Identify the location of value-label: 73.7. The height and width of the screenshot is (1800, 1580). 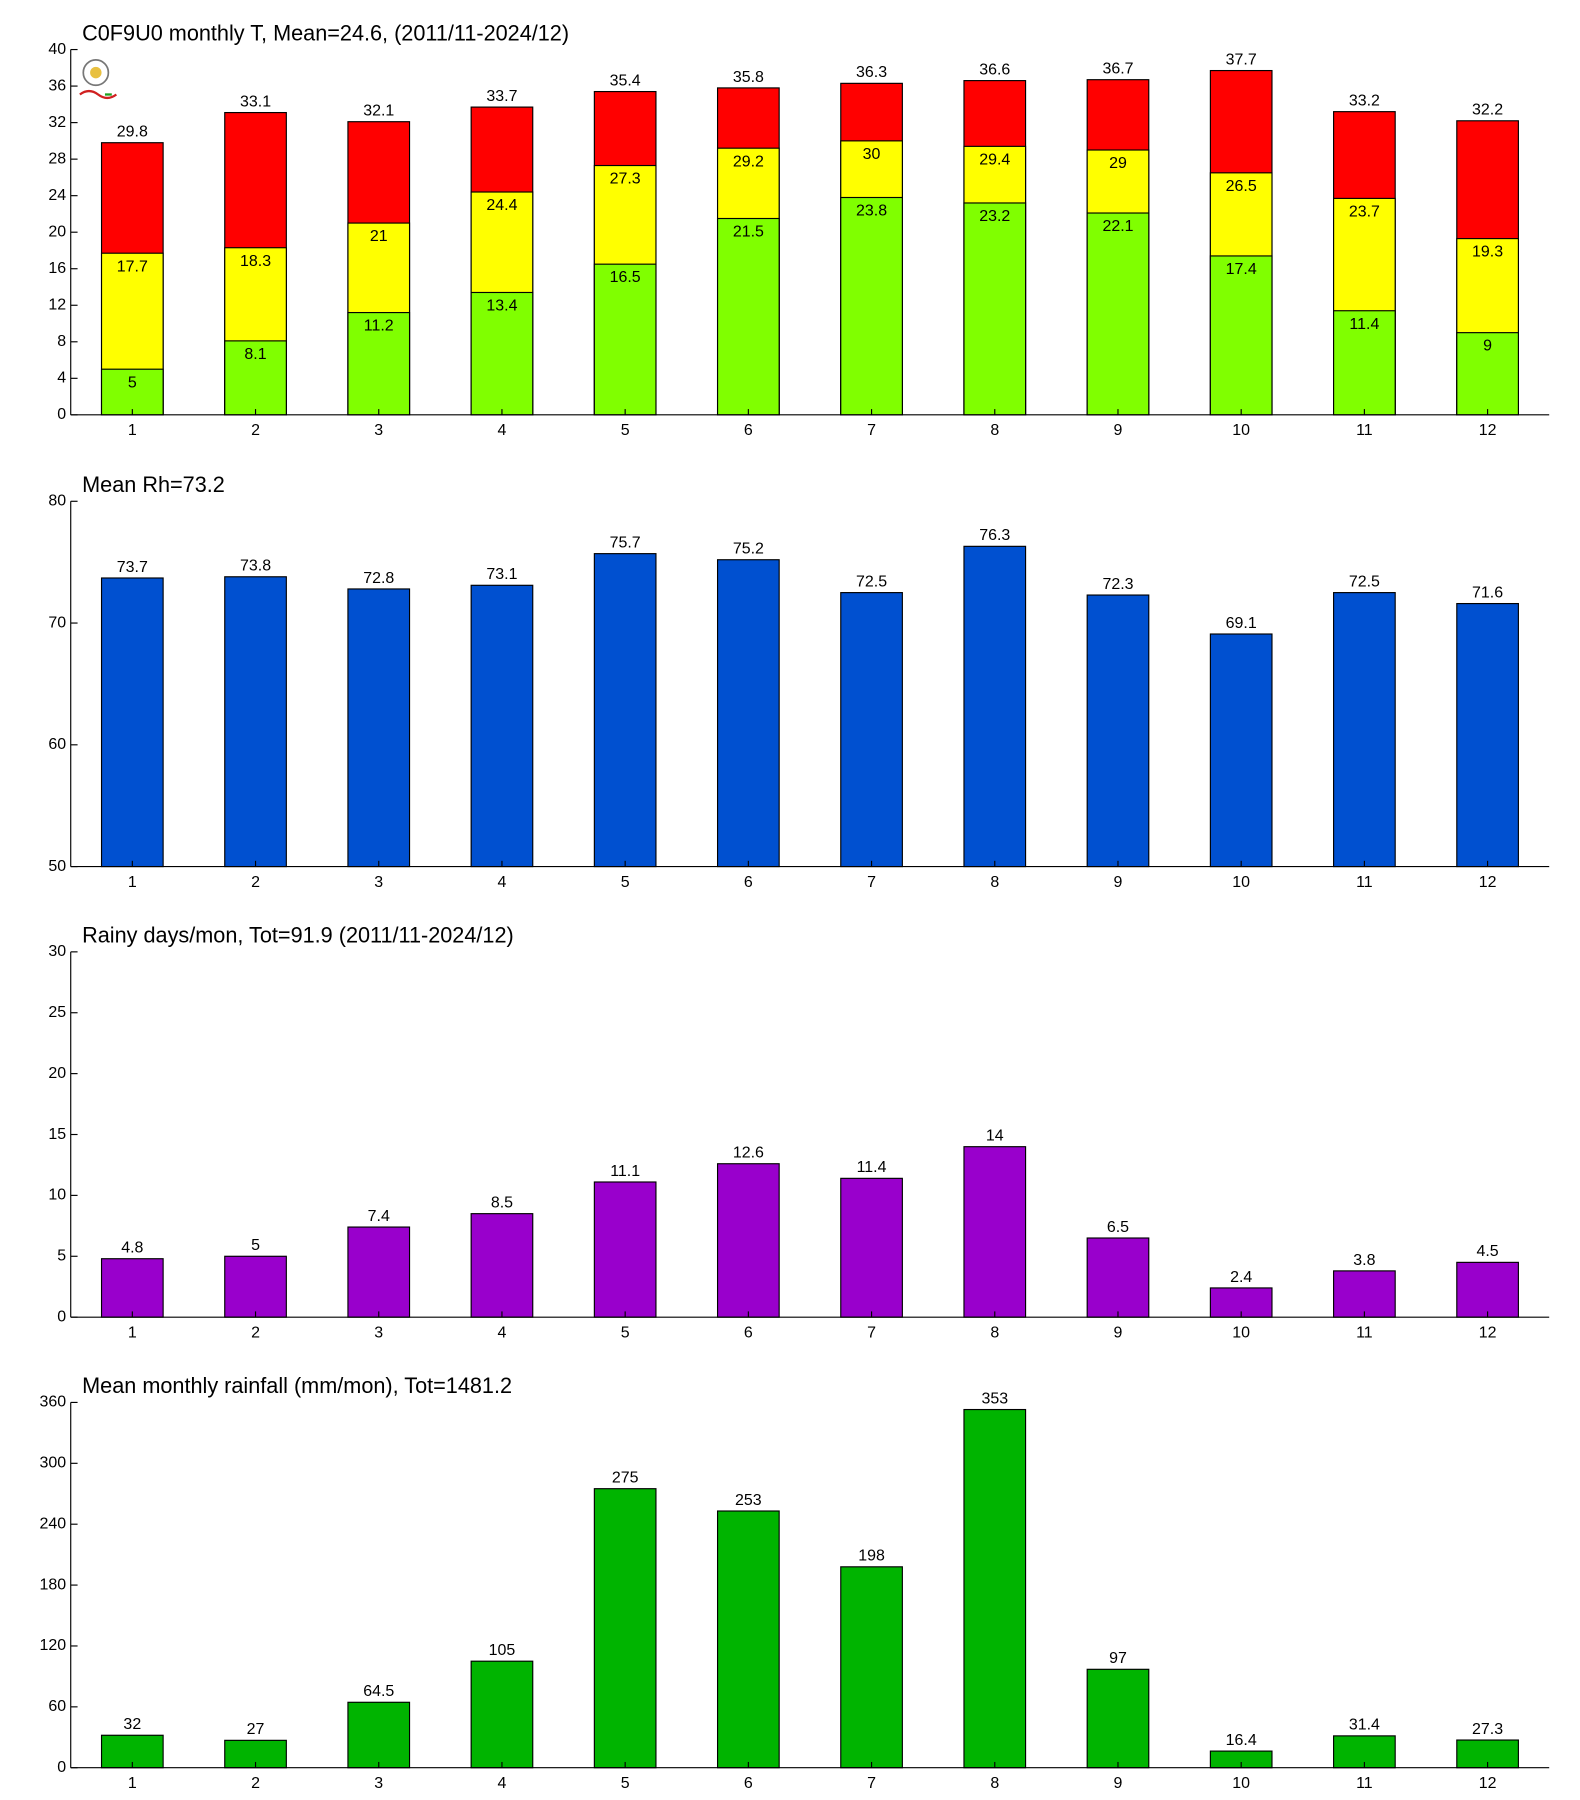
(132, 567).